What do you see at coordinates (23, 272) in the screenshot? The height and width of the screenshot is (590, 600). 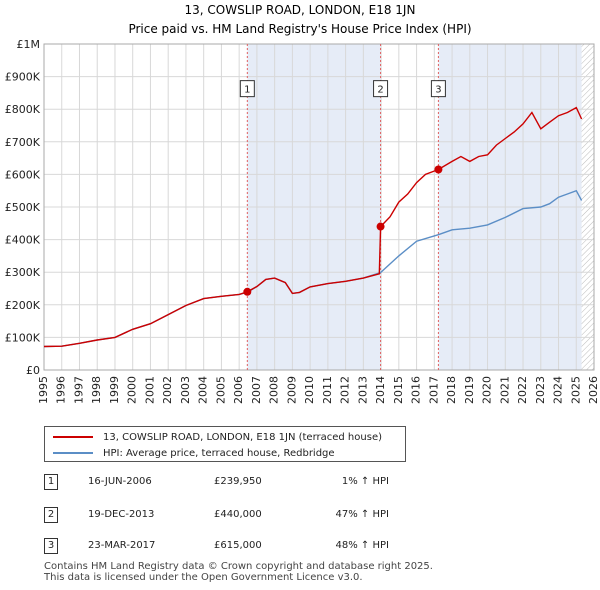 I see `y-tick-label: £300K` at bounding box center [23, 272].